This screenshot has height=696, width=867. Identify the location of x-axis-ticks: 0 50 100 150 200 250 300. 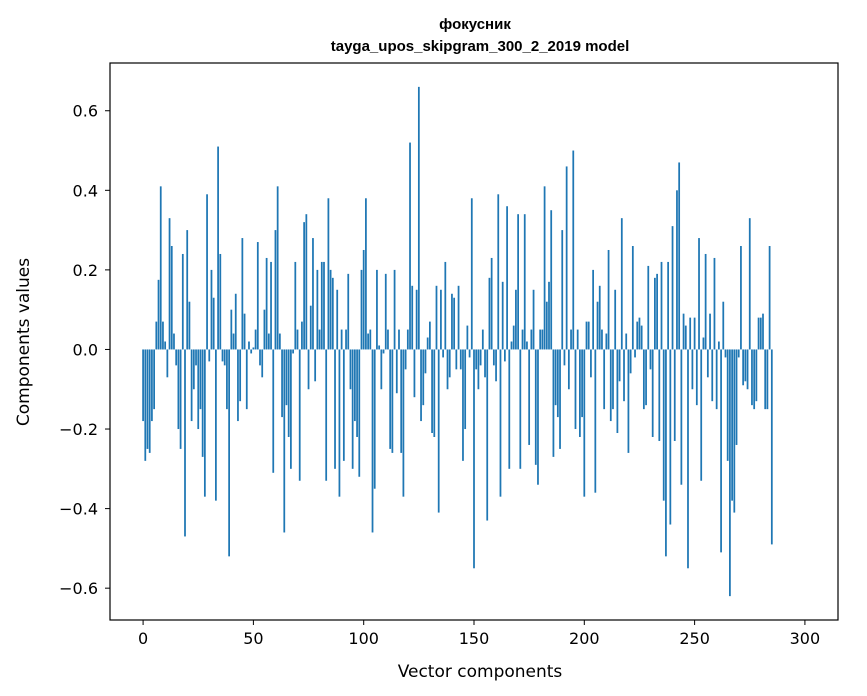
(479, 634).